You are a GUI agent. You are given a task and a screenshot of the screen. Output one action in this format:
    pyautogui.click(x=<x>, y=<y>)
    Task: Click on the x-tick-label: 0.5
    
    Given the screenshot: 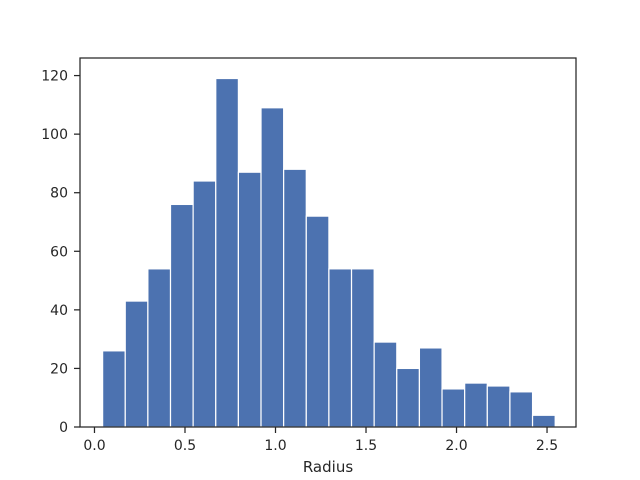 What is the action you would take?
    pyautogui.click(x=185, y=446)
    